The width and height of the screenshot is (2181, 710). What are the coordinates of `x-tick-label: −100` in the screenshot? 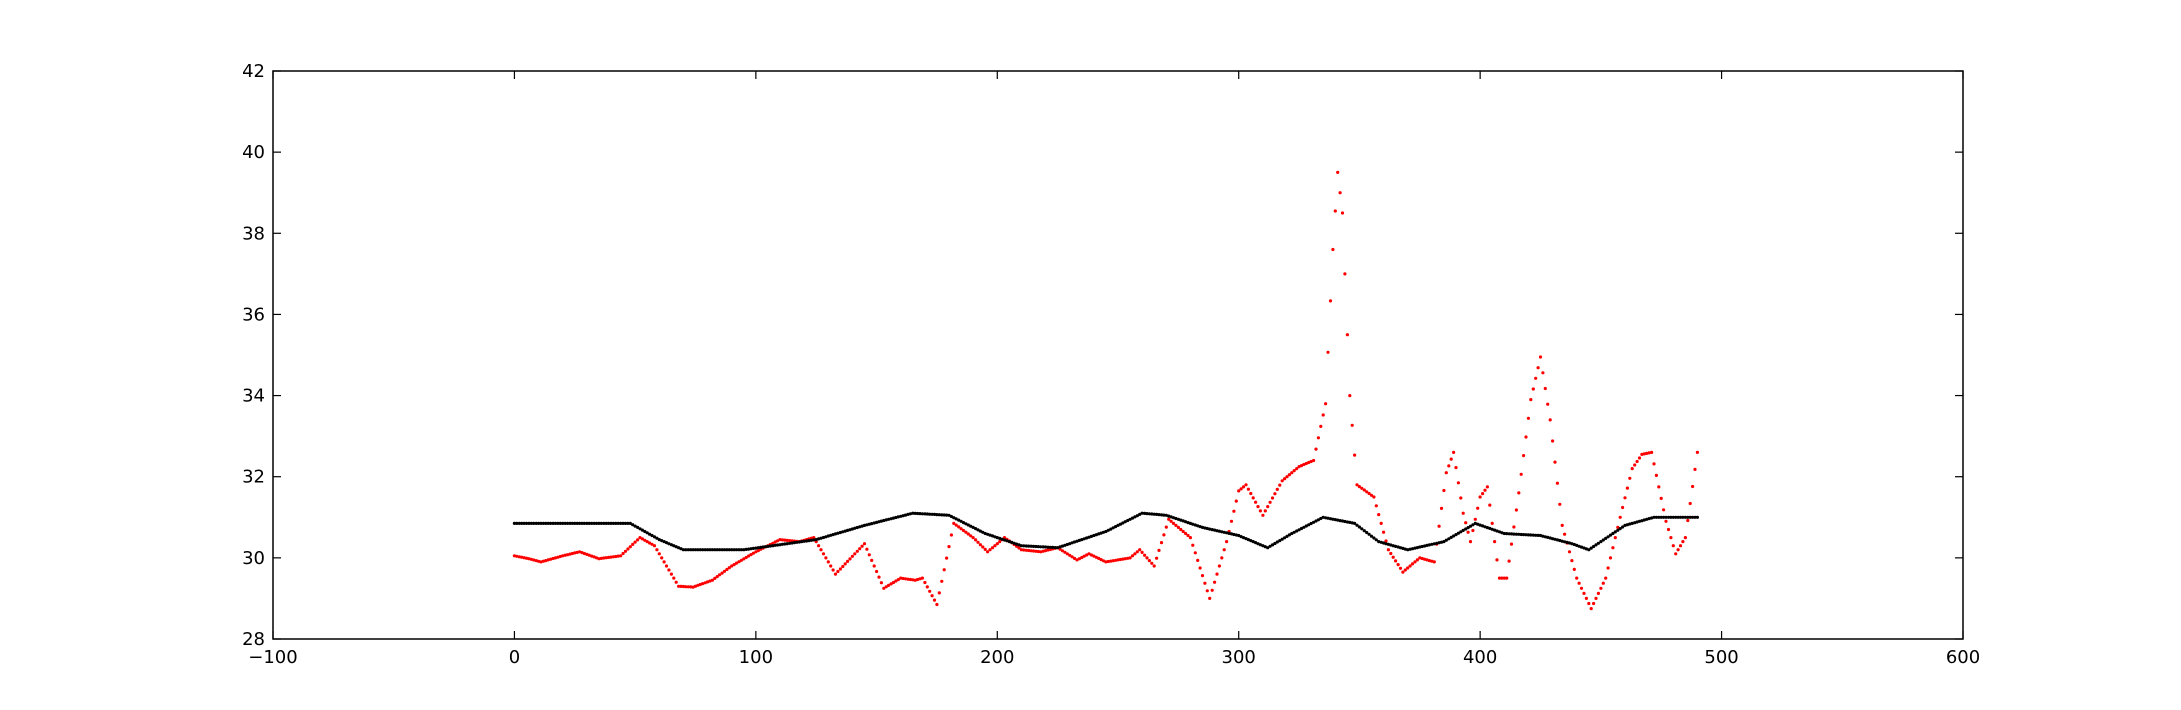 It's located at (272, 657).